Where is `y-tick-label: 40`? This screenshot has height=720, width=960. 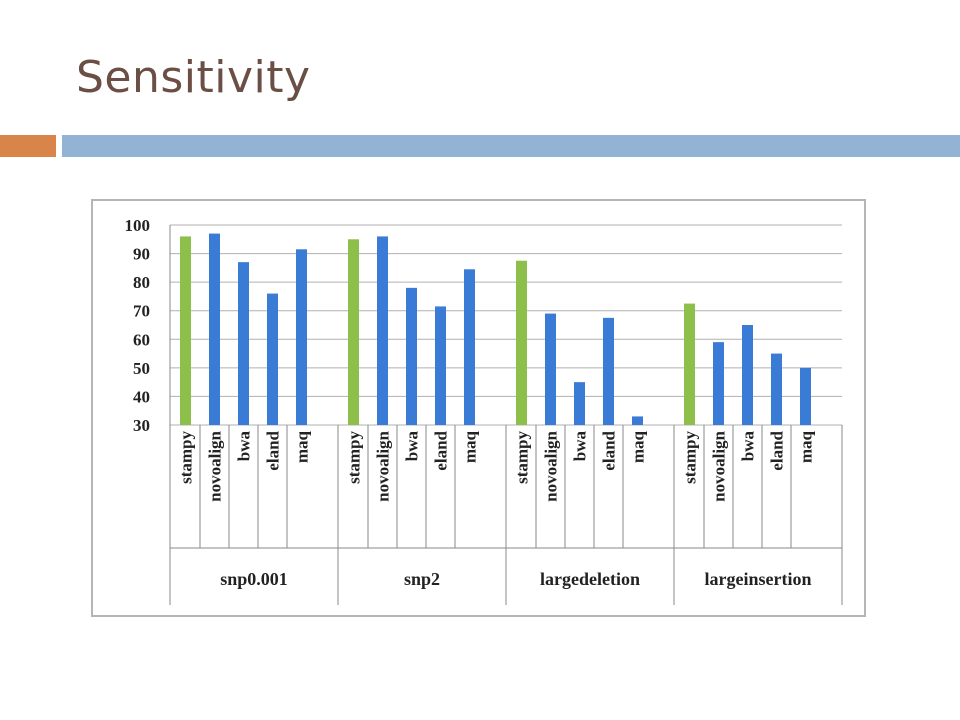
y-tick-label: 40 is located at coordinates (141, 396).